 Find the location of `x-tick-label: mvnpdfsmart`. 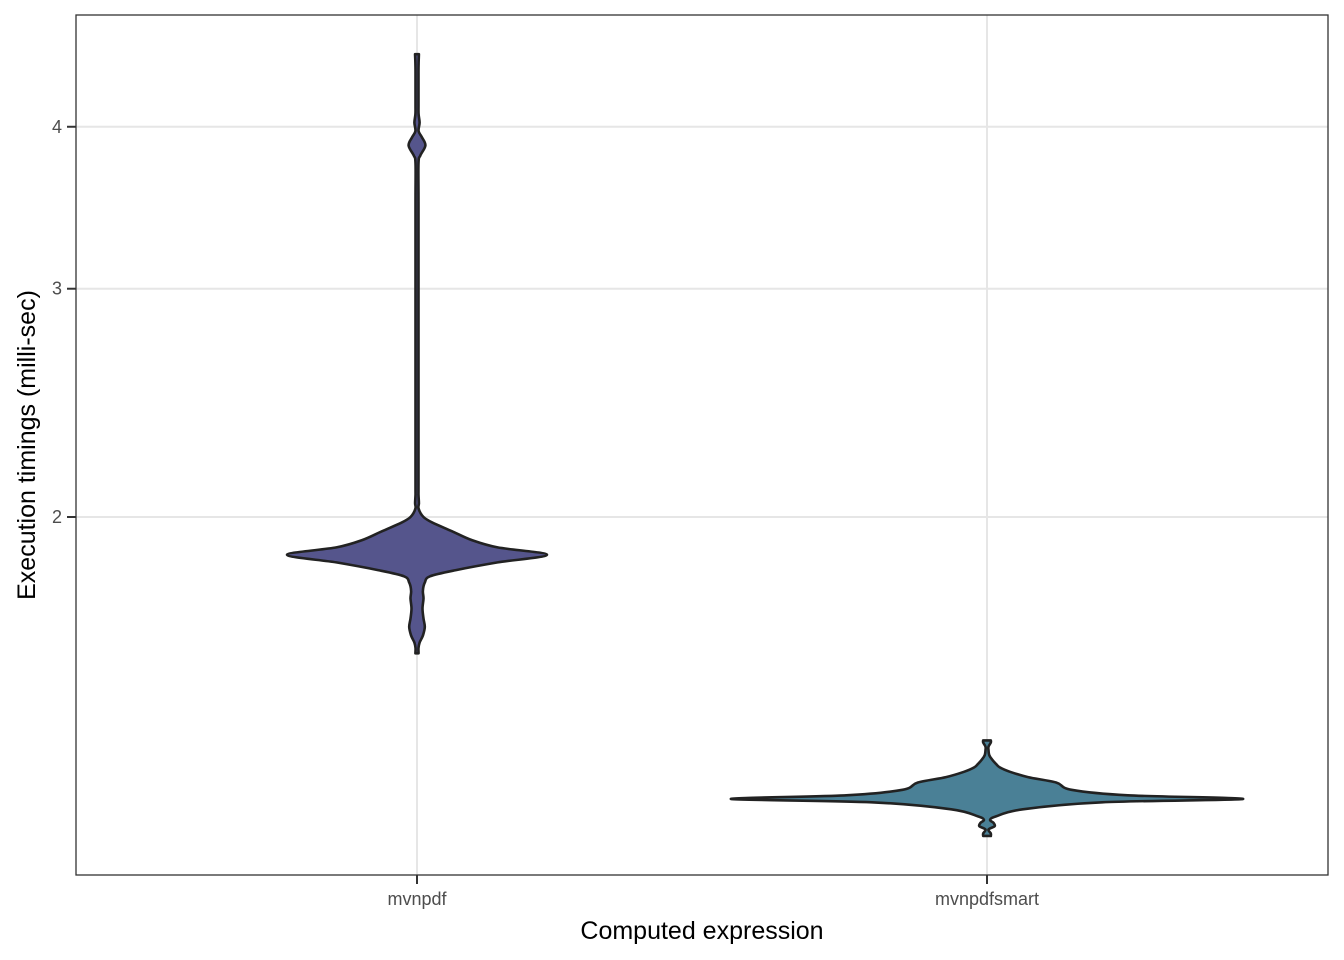

x-tick-label: mvnpdfsmart is located at coordinates (987, 899).